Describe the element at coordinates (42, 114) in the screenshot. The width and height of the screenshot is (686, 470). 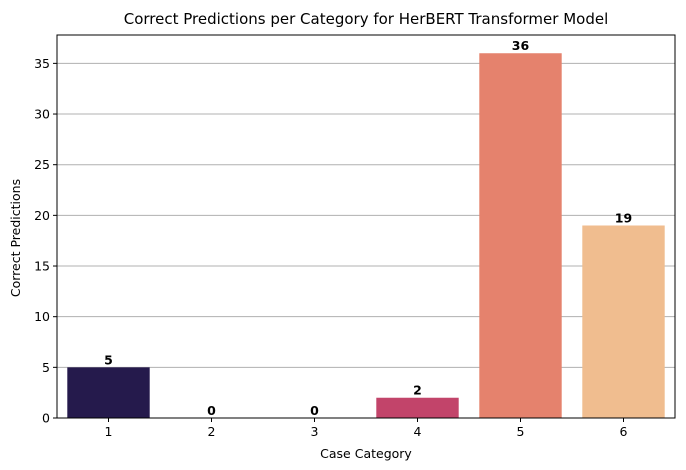
I see `y-tick-label: 30` at that location.